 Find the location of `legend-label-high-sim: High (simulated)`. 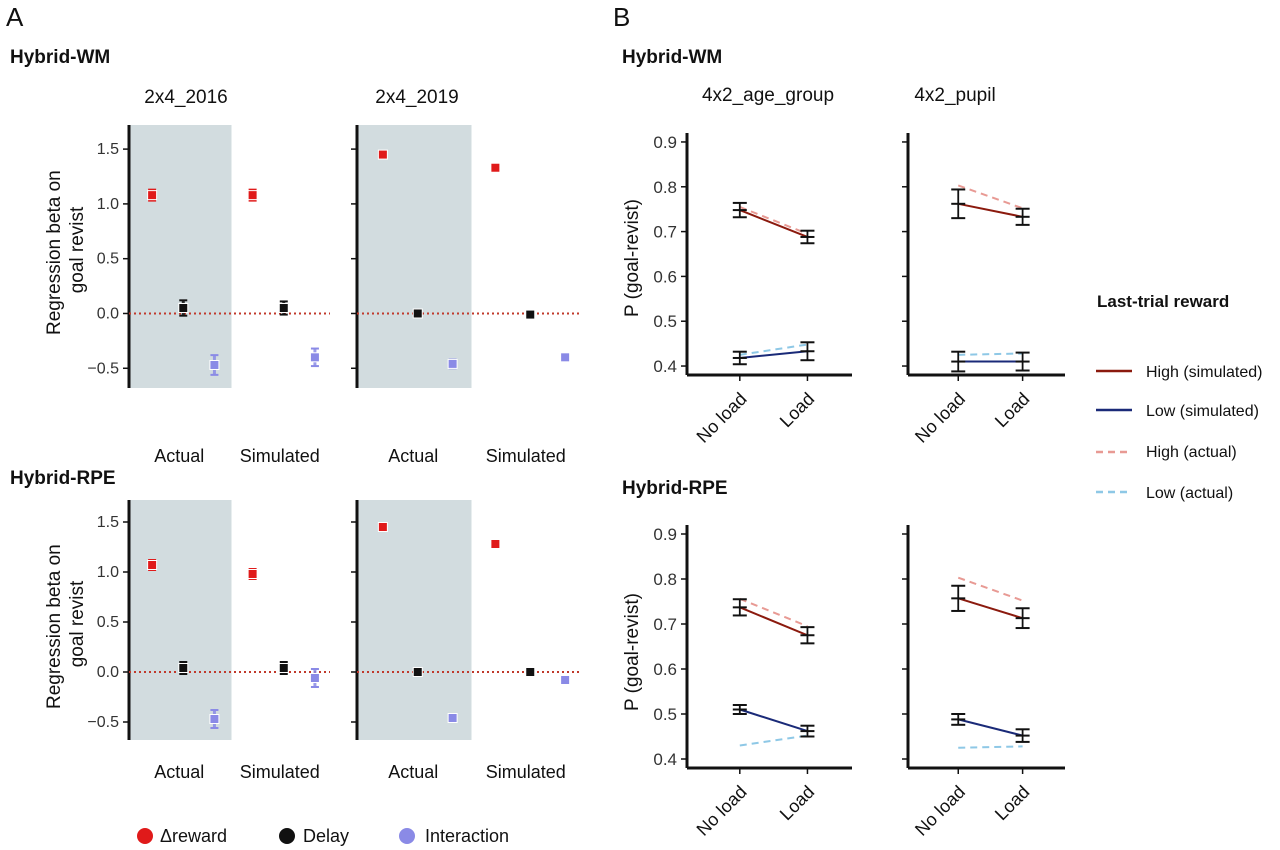

legend-label-high-sim: High (simulated) is located at coordinates (1204, 372).